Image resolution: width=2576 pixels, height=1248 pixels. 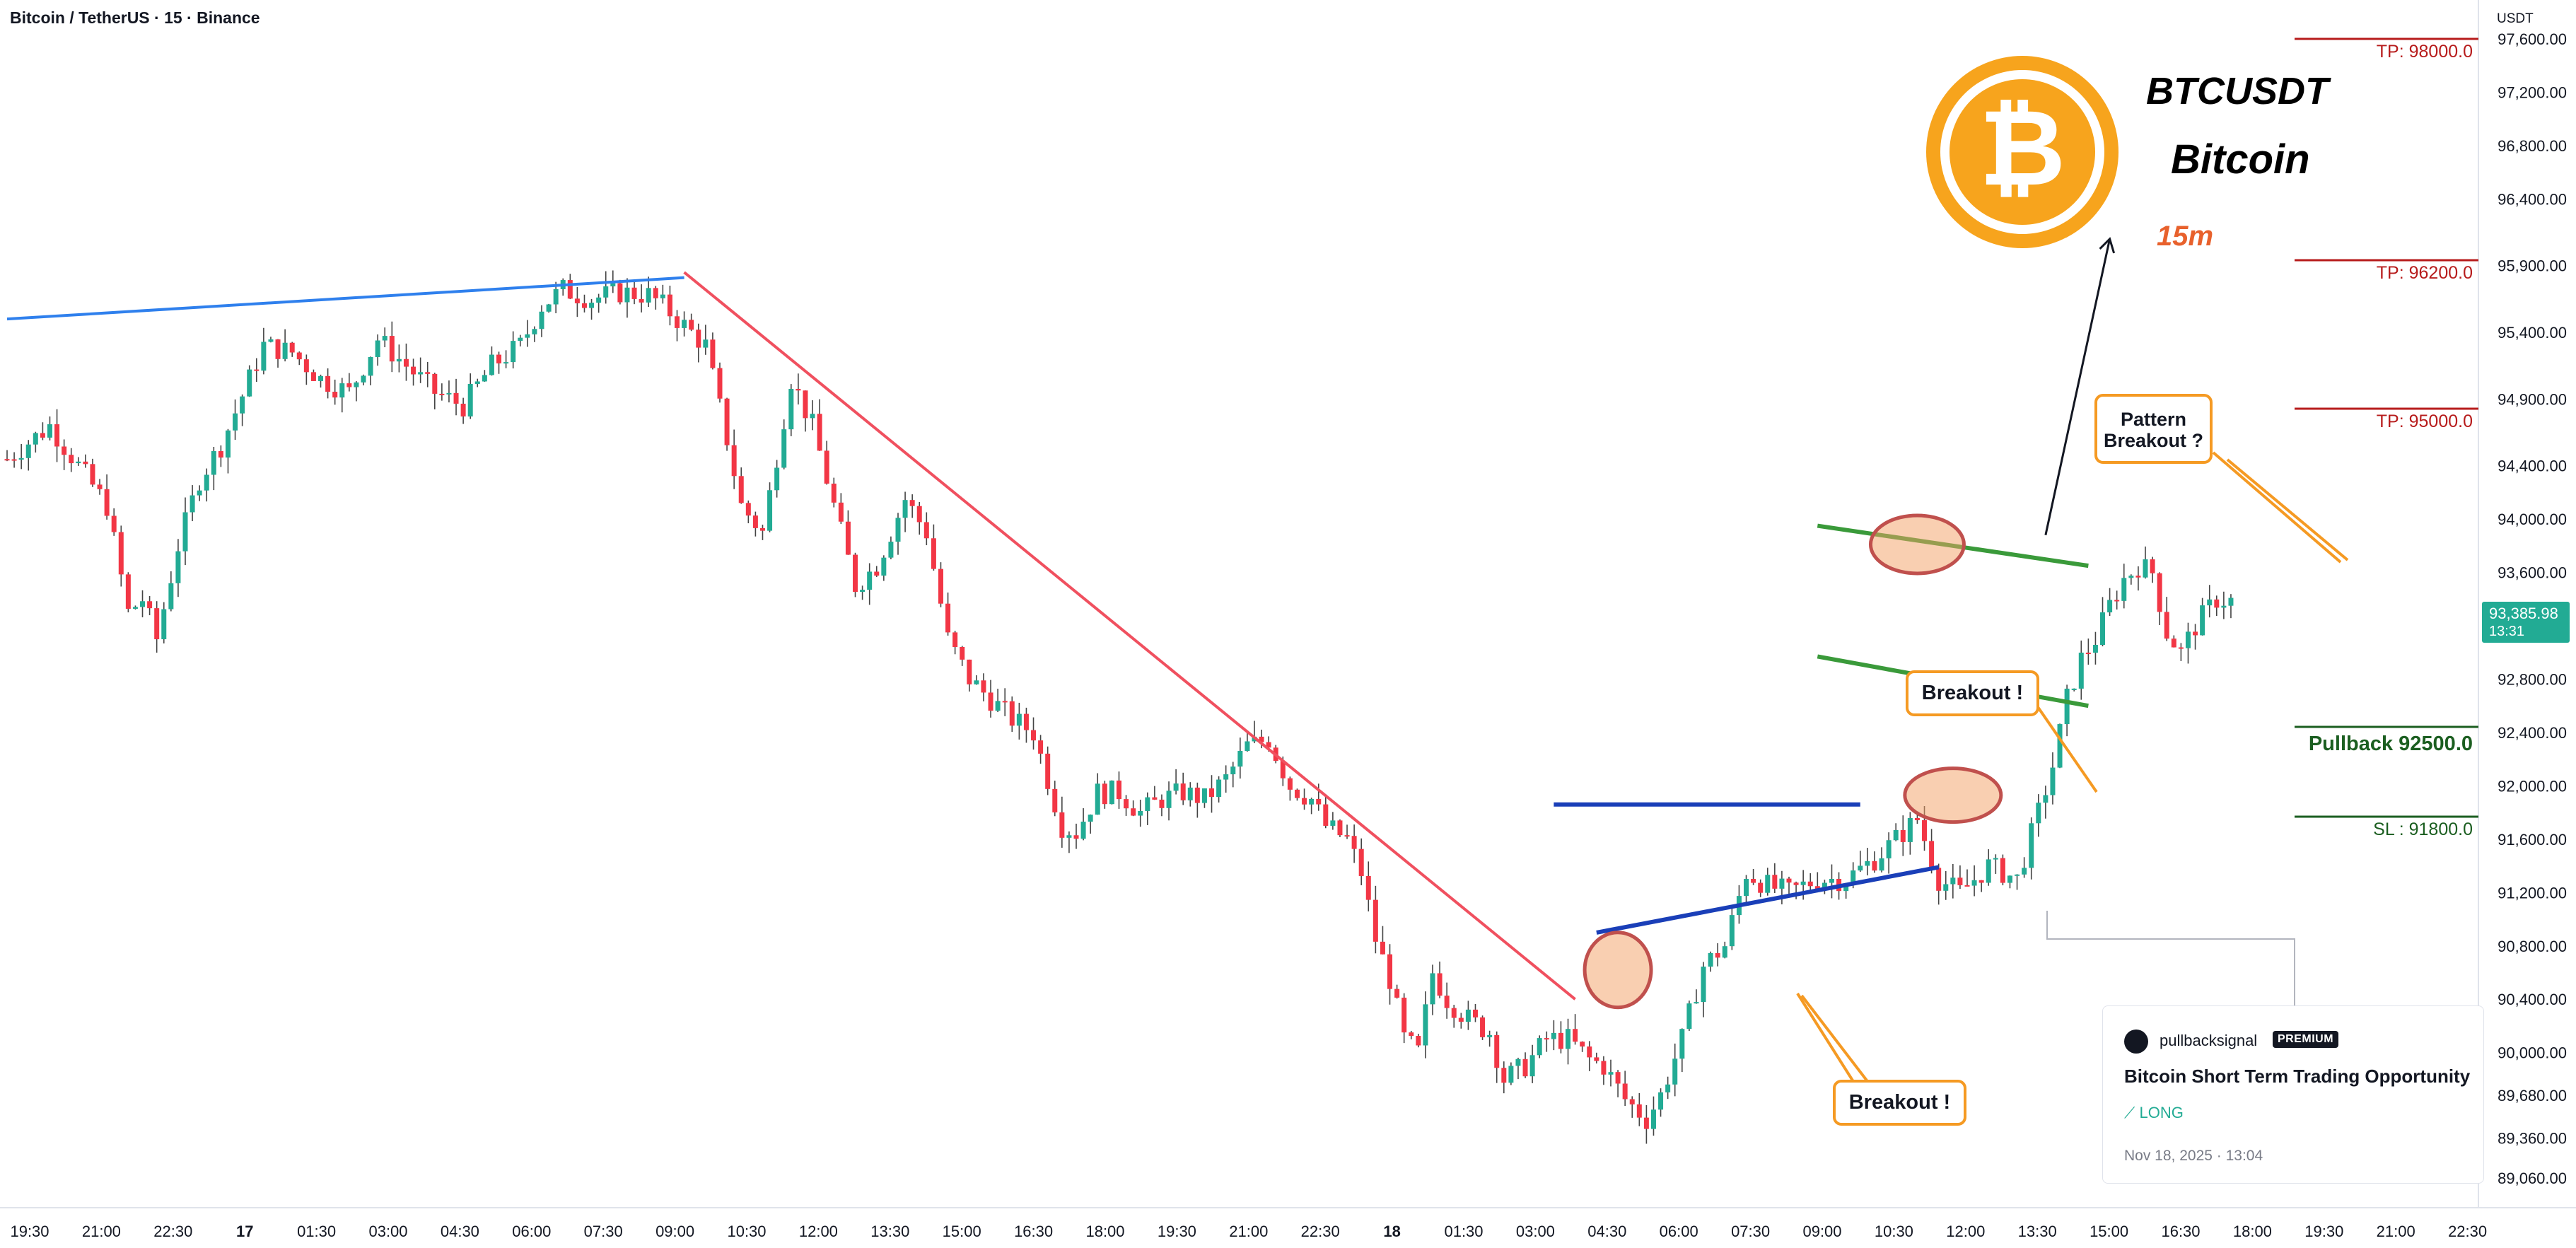 I want to click on price-tick-label: 94,900.00, so click(x=2532, y=399).